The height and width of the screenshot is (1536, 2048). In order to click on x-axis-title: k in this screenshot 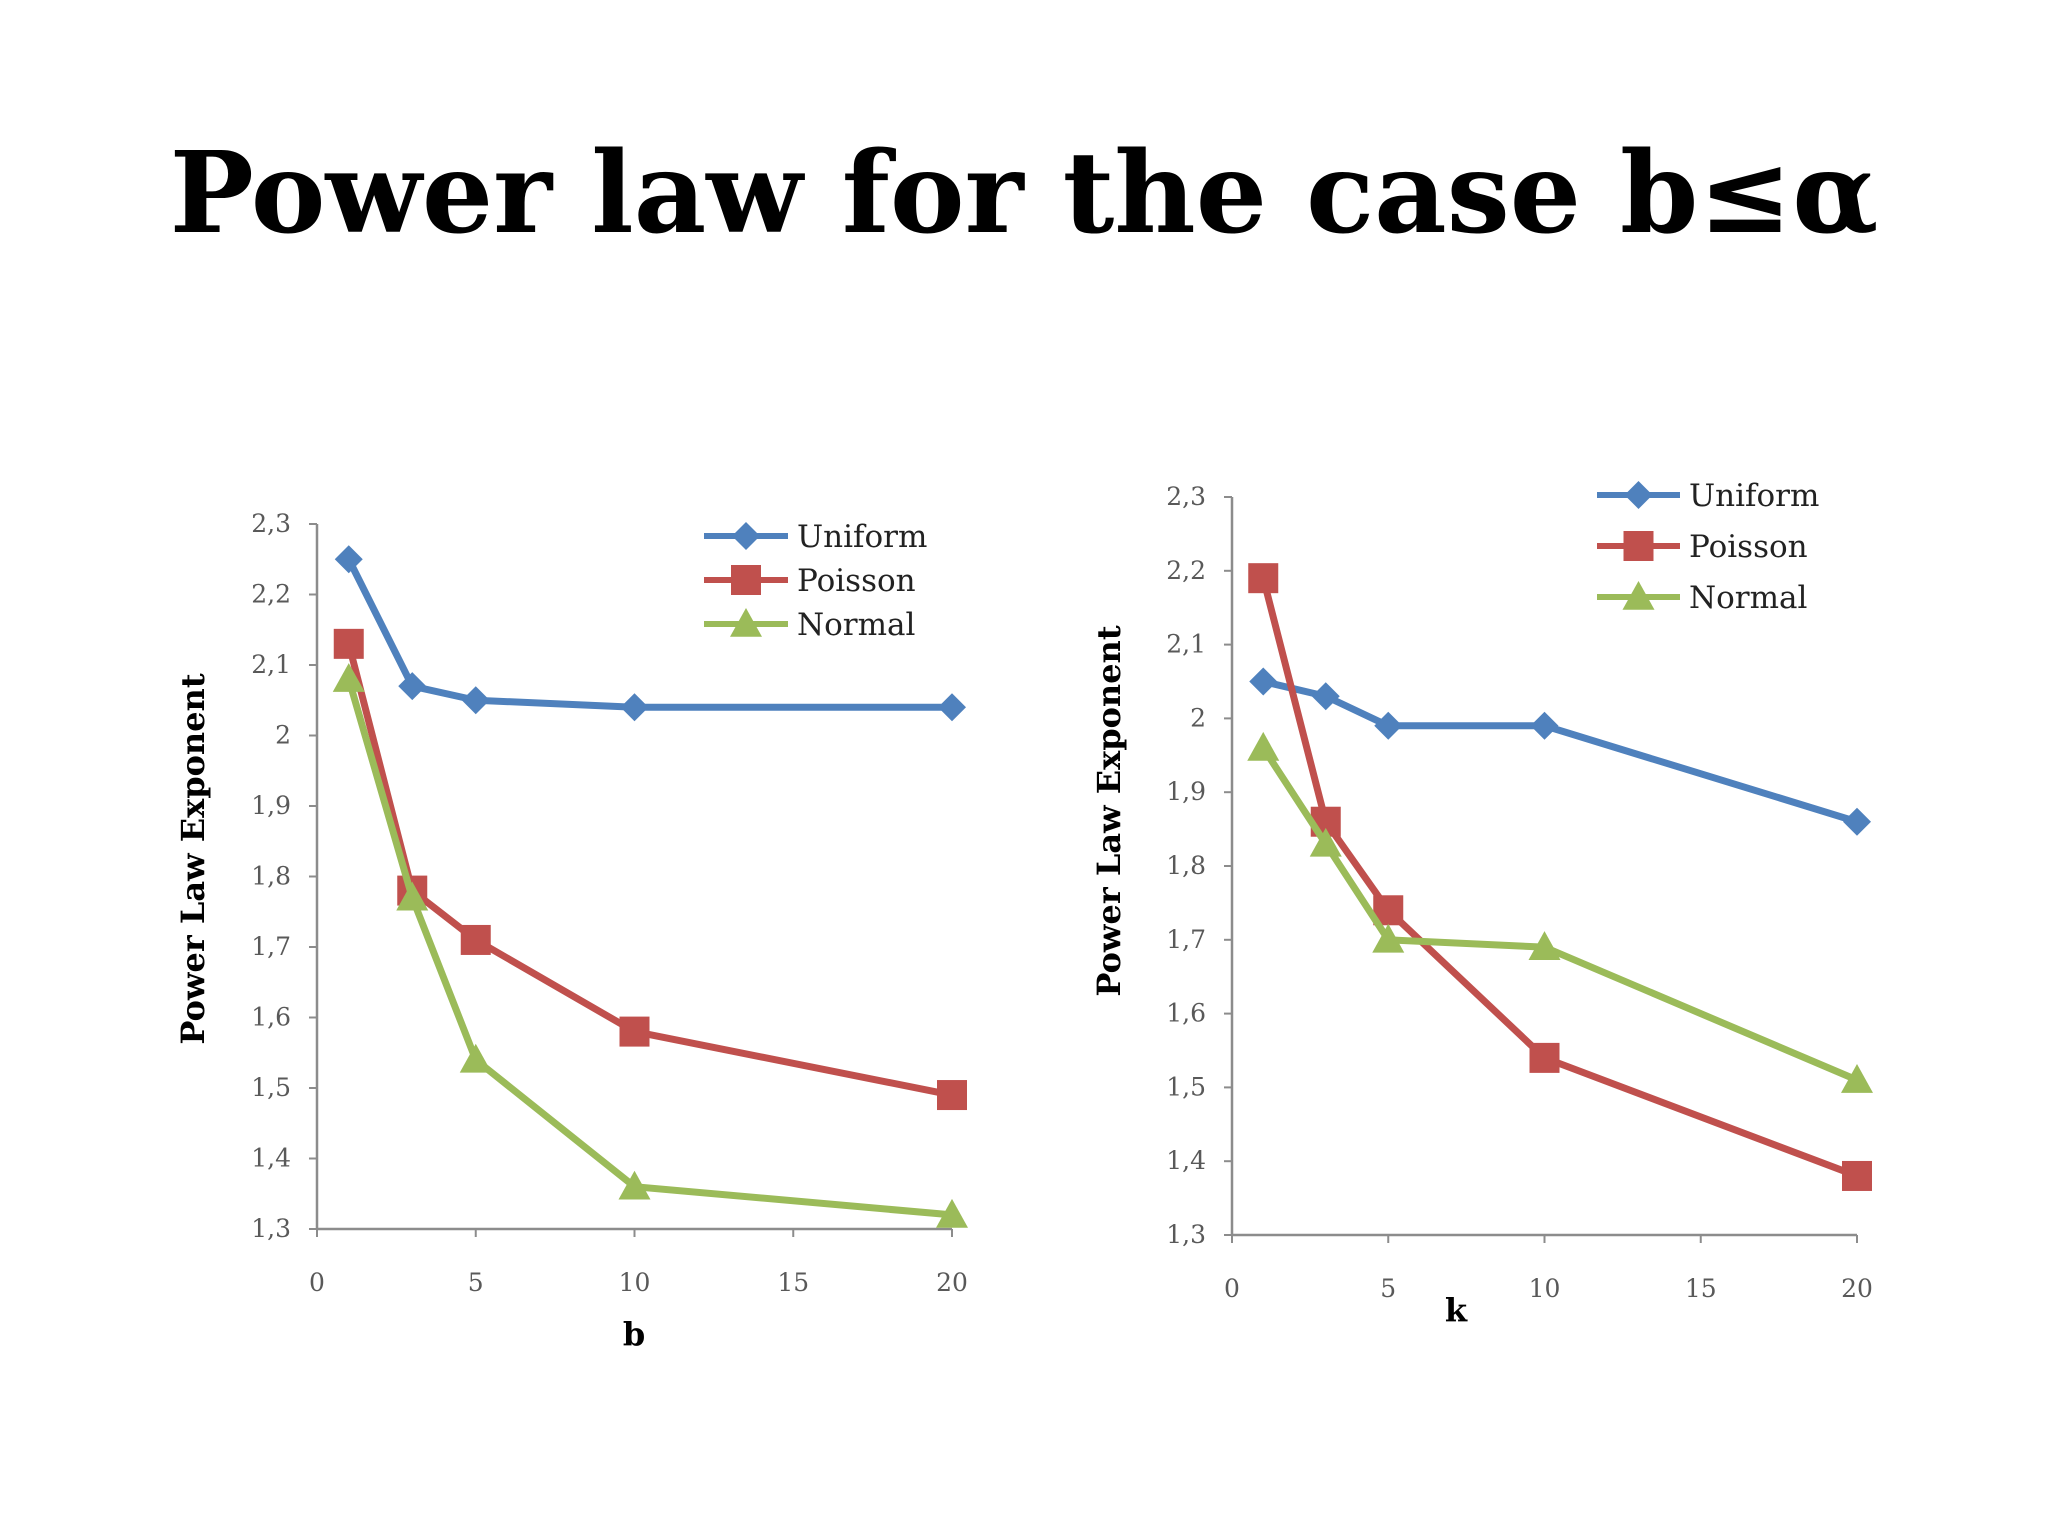, I will do `click(1456, 1310)`.